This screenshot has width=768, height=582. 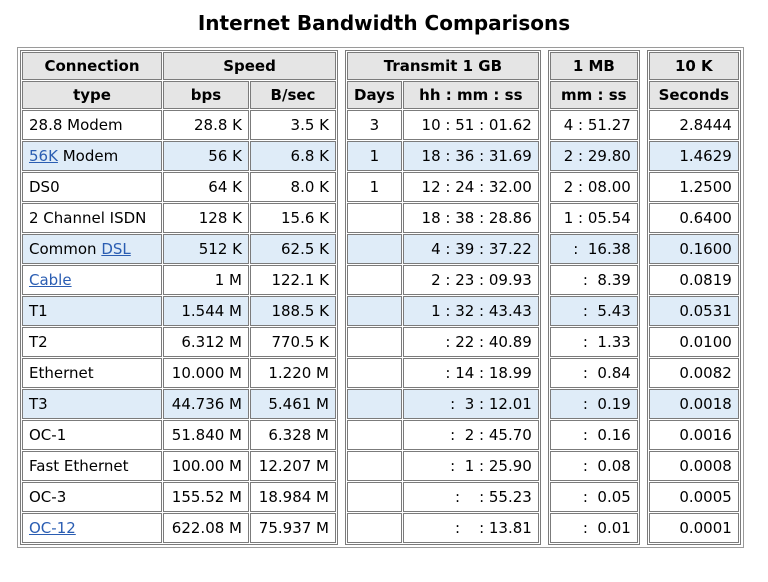 What do you see at coordinates (374, 187) in the screenshot?
I see `cell-days: 1` at bounding box center [374, 187].